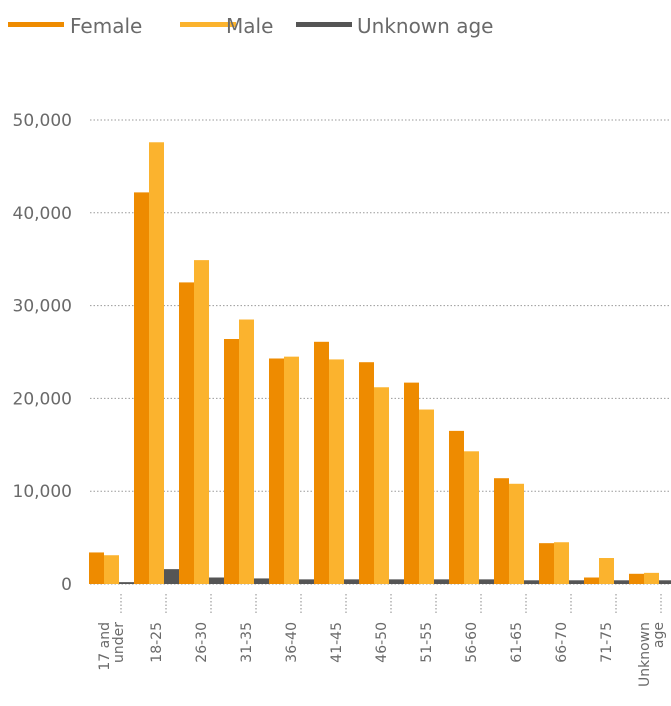  I want to click on x-tick-label-line: 61-65, so click(517, 642).